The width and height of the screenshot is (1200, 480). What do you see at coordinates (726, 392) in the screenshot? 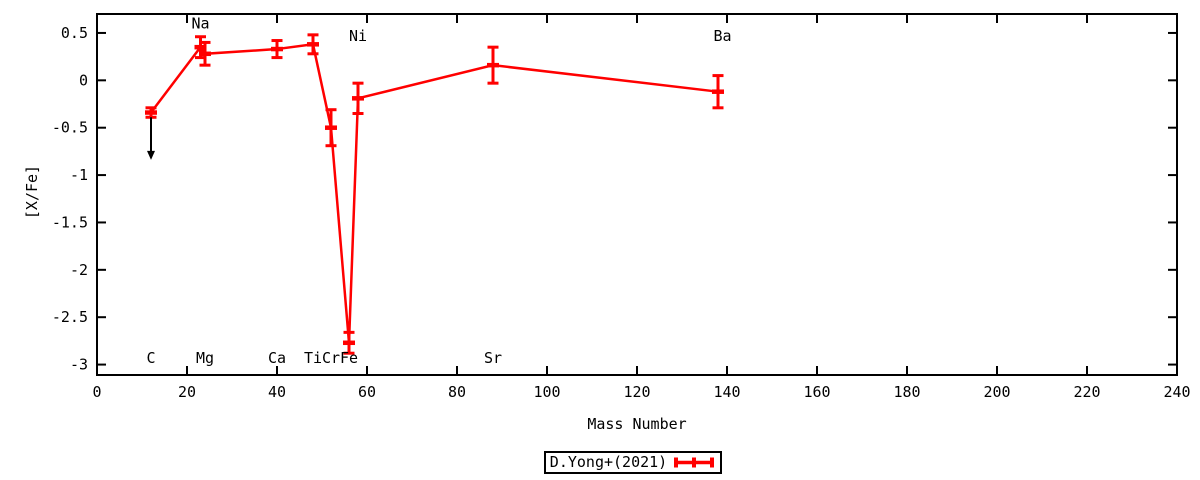
I see `x-tick-label: 140` at bounding box center [726, 392].